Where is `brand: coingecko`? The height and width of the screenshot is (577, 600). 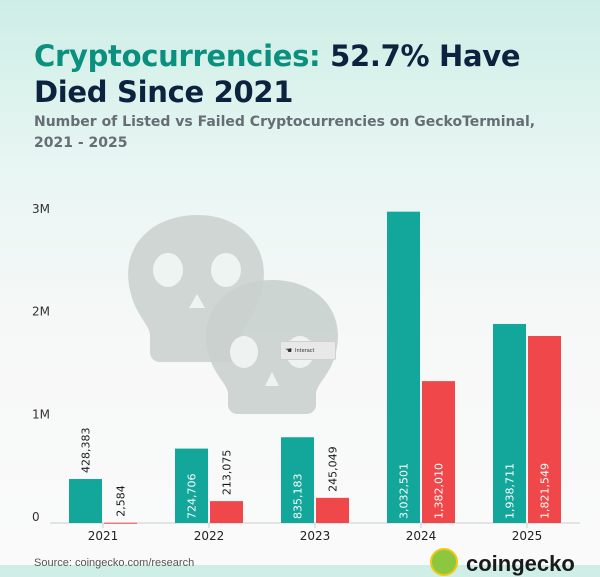
brand: coingecko is located at coordinates (502, 562).